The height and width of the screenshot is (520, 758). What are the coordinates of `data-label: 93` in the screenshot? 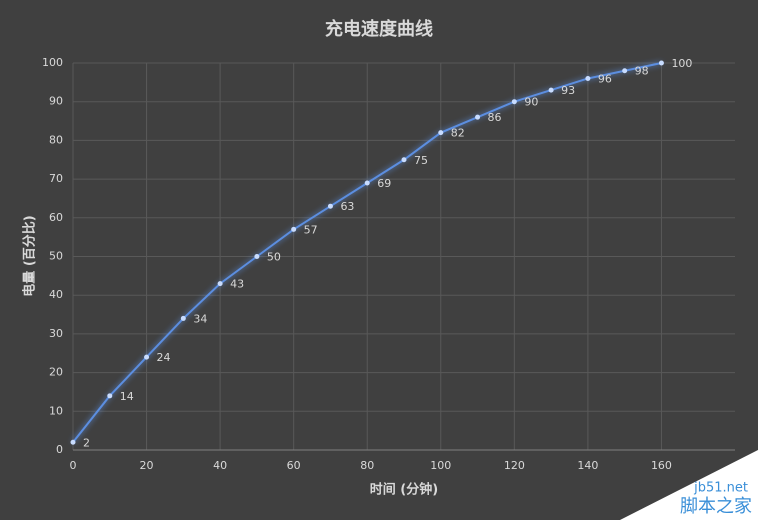 It's located at (568, 90).